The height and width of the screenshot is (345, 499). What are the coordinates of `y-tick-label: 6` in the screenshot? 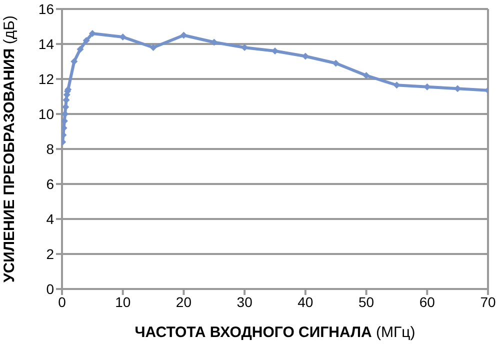 It's located at (50, 184).